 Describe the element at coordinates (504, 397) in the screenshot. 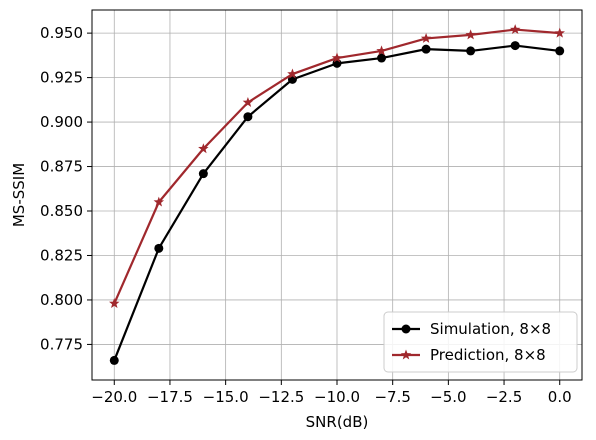

I see `x-tick-label: −2.5` at that location.